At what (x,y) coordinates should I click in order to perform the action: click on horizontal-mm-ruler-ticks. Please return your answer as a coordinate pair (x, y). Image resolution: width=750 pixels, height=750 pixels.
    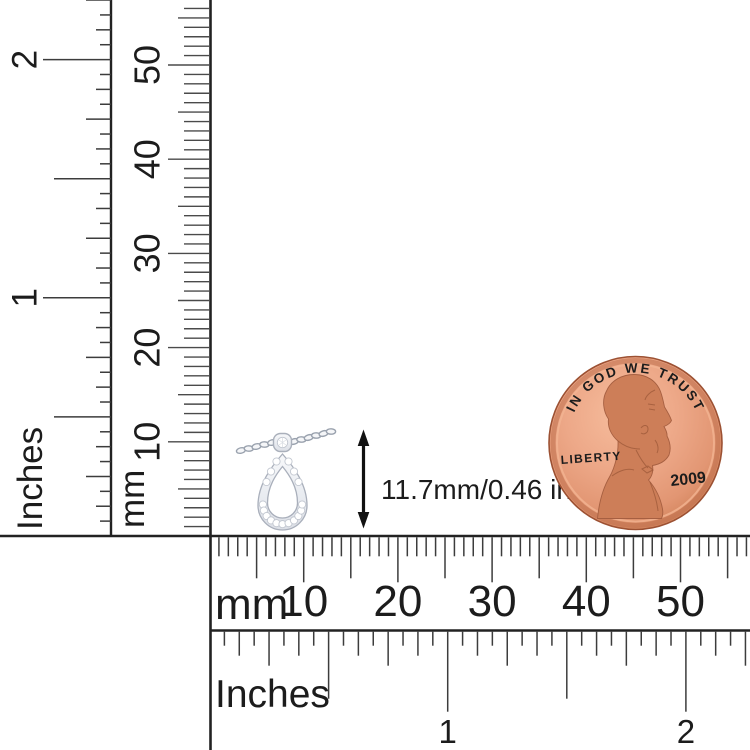
    Looking at the image, I should click on (483, 560).